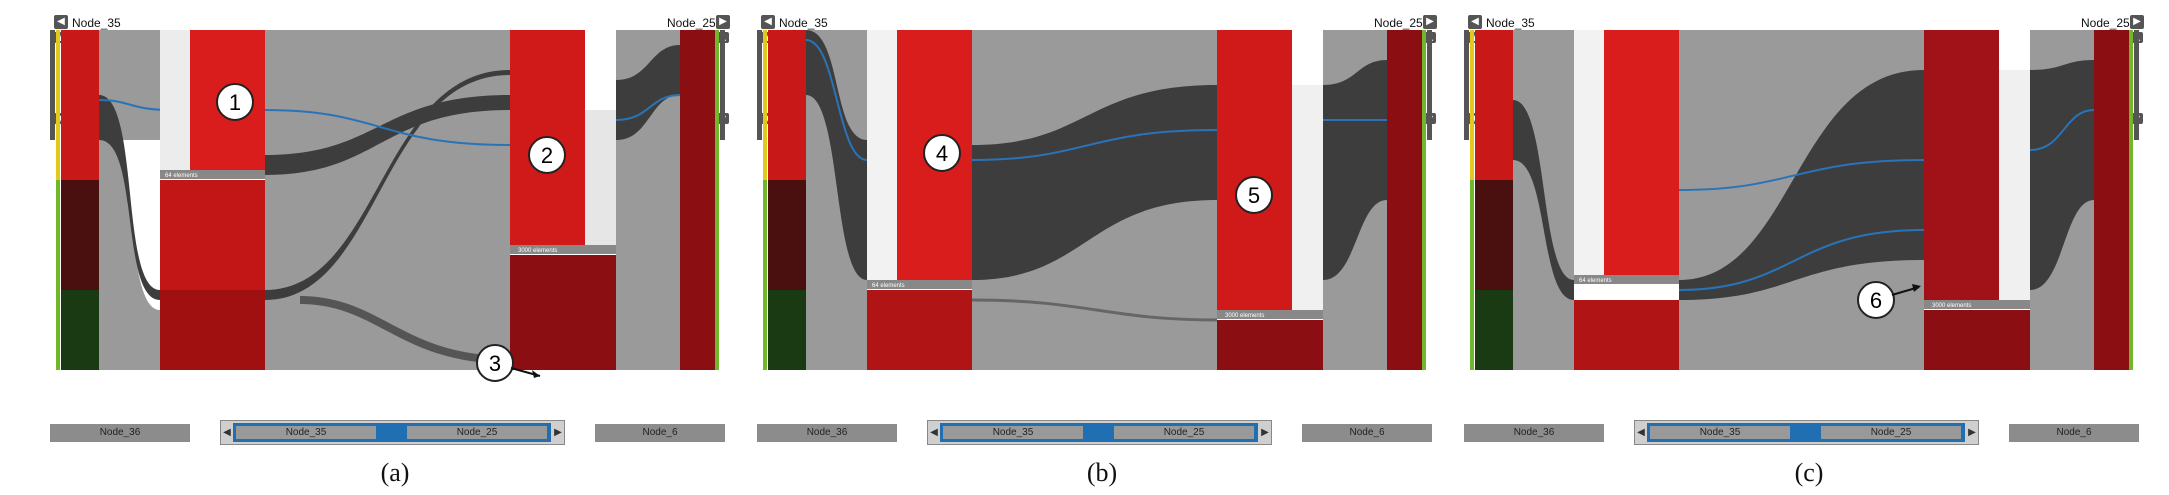  What do you see at coordinates (1809, 472) in the screenshot?
I see `panel-caption: (c)` at bounding box center [1809, 472].